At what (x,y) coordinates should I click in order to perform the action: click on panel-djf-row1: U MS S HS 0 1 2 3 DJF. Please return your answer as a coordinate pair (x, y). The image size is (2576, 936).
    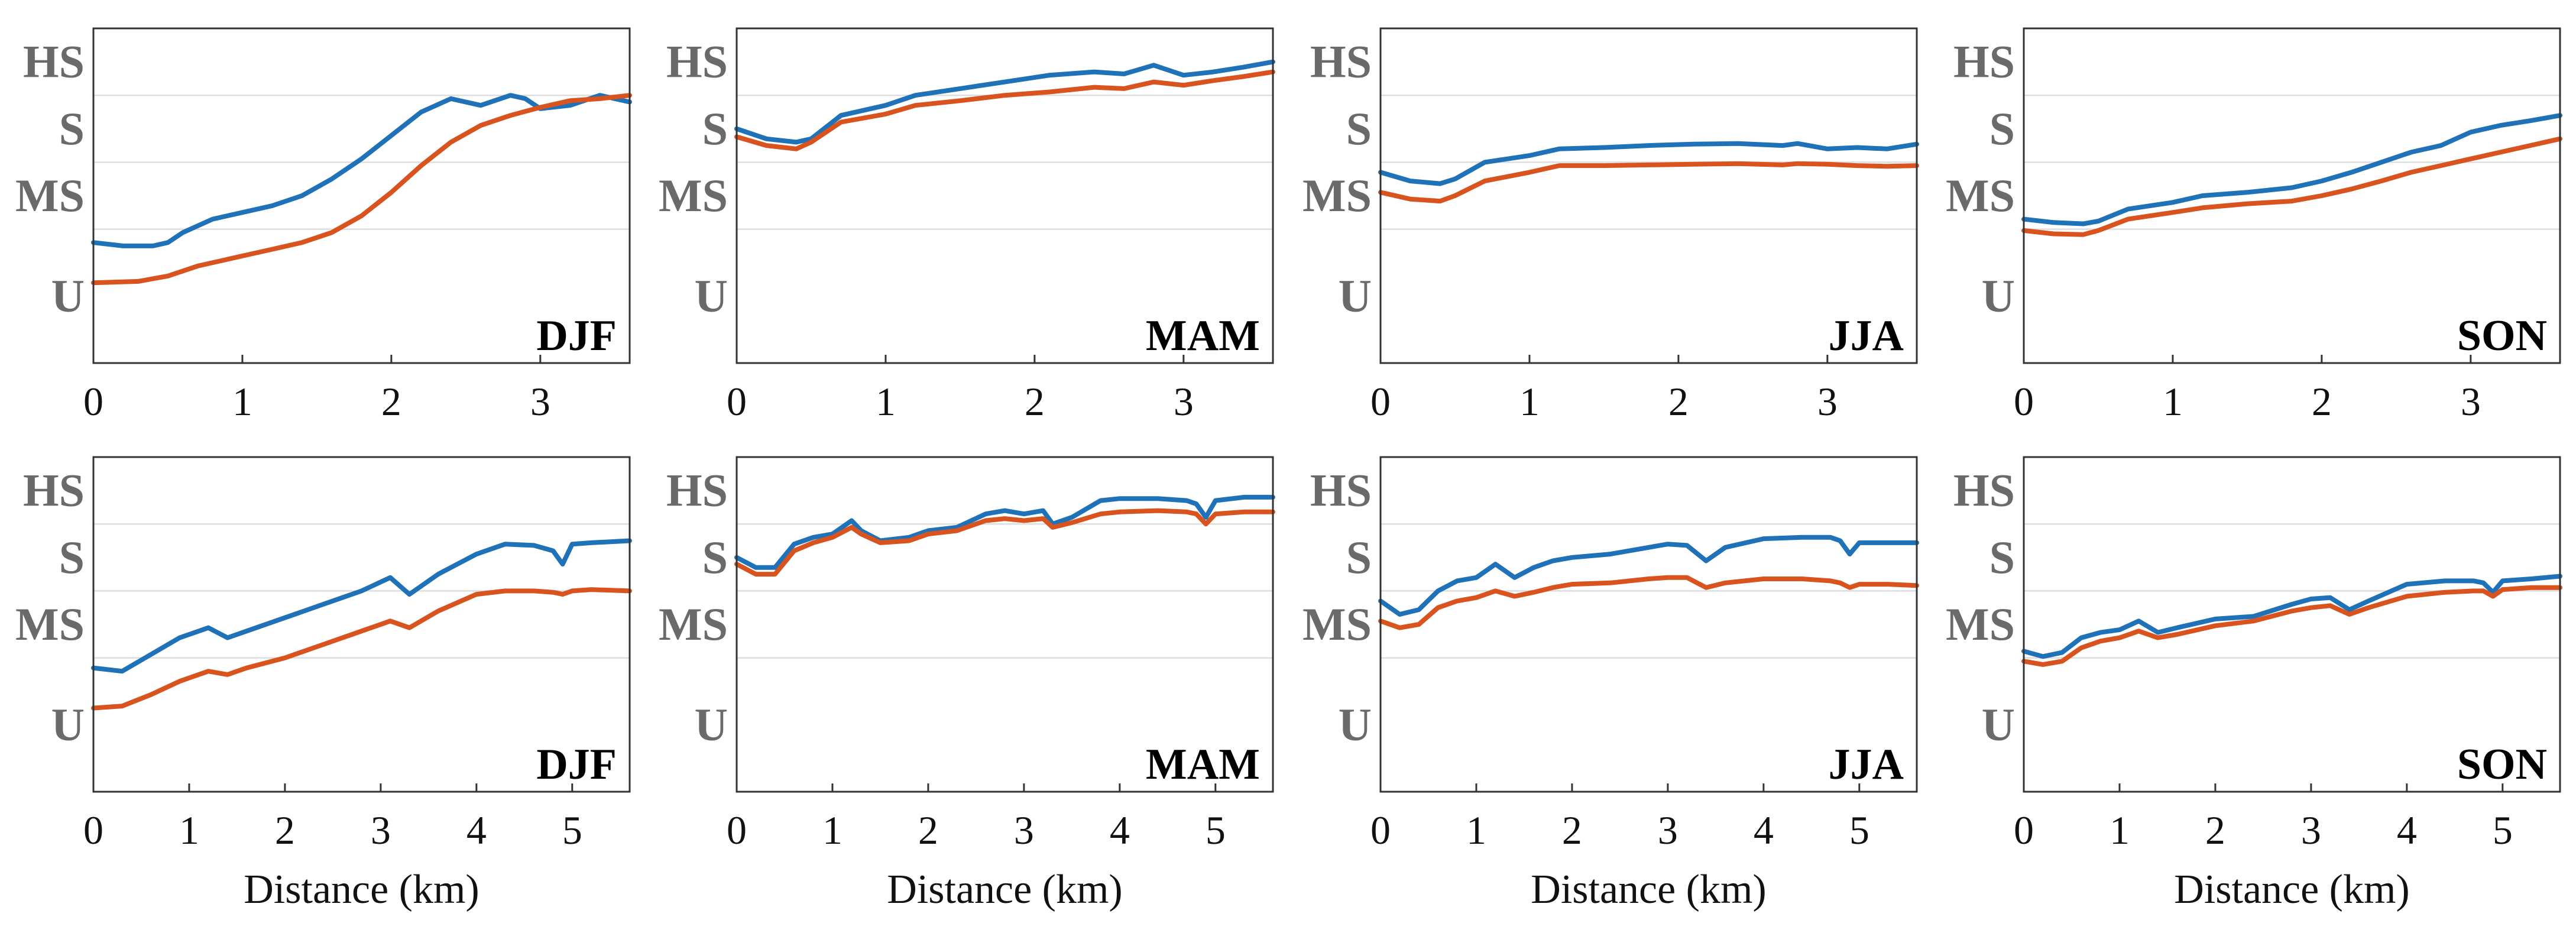
    Looking at the image, I should click on (323, 225).